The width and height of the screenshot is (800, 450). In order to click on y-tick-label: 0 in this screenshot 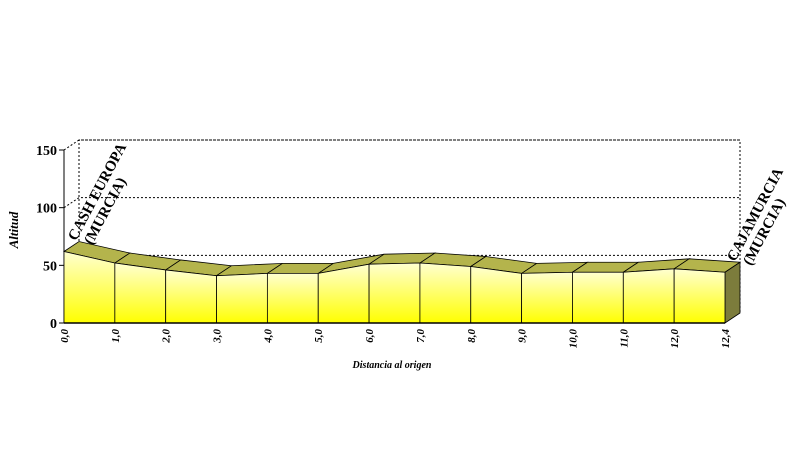, I will do `click(53, 324)`.